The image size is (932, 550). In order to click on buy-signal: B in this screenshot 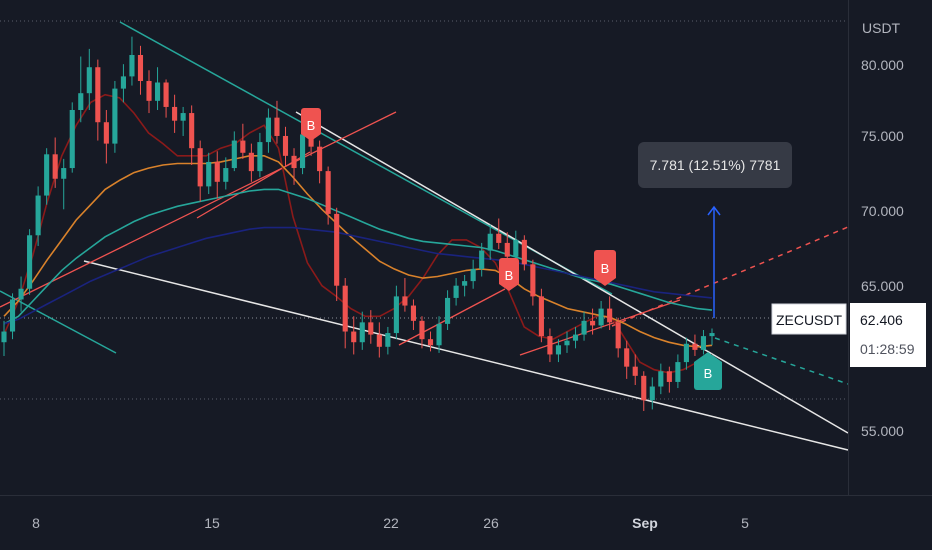, I will do `click(708, 371)`.